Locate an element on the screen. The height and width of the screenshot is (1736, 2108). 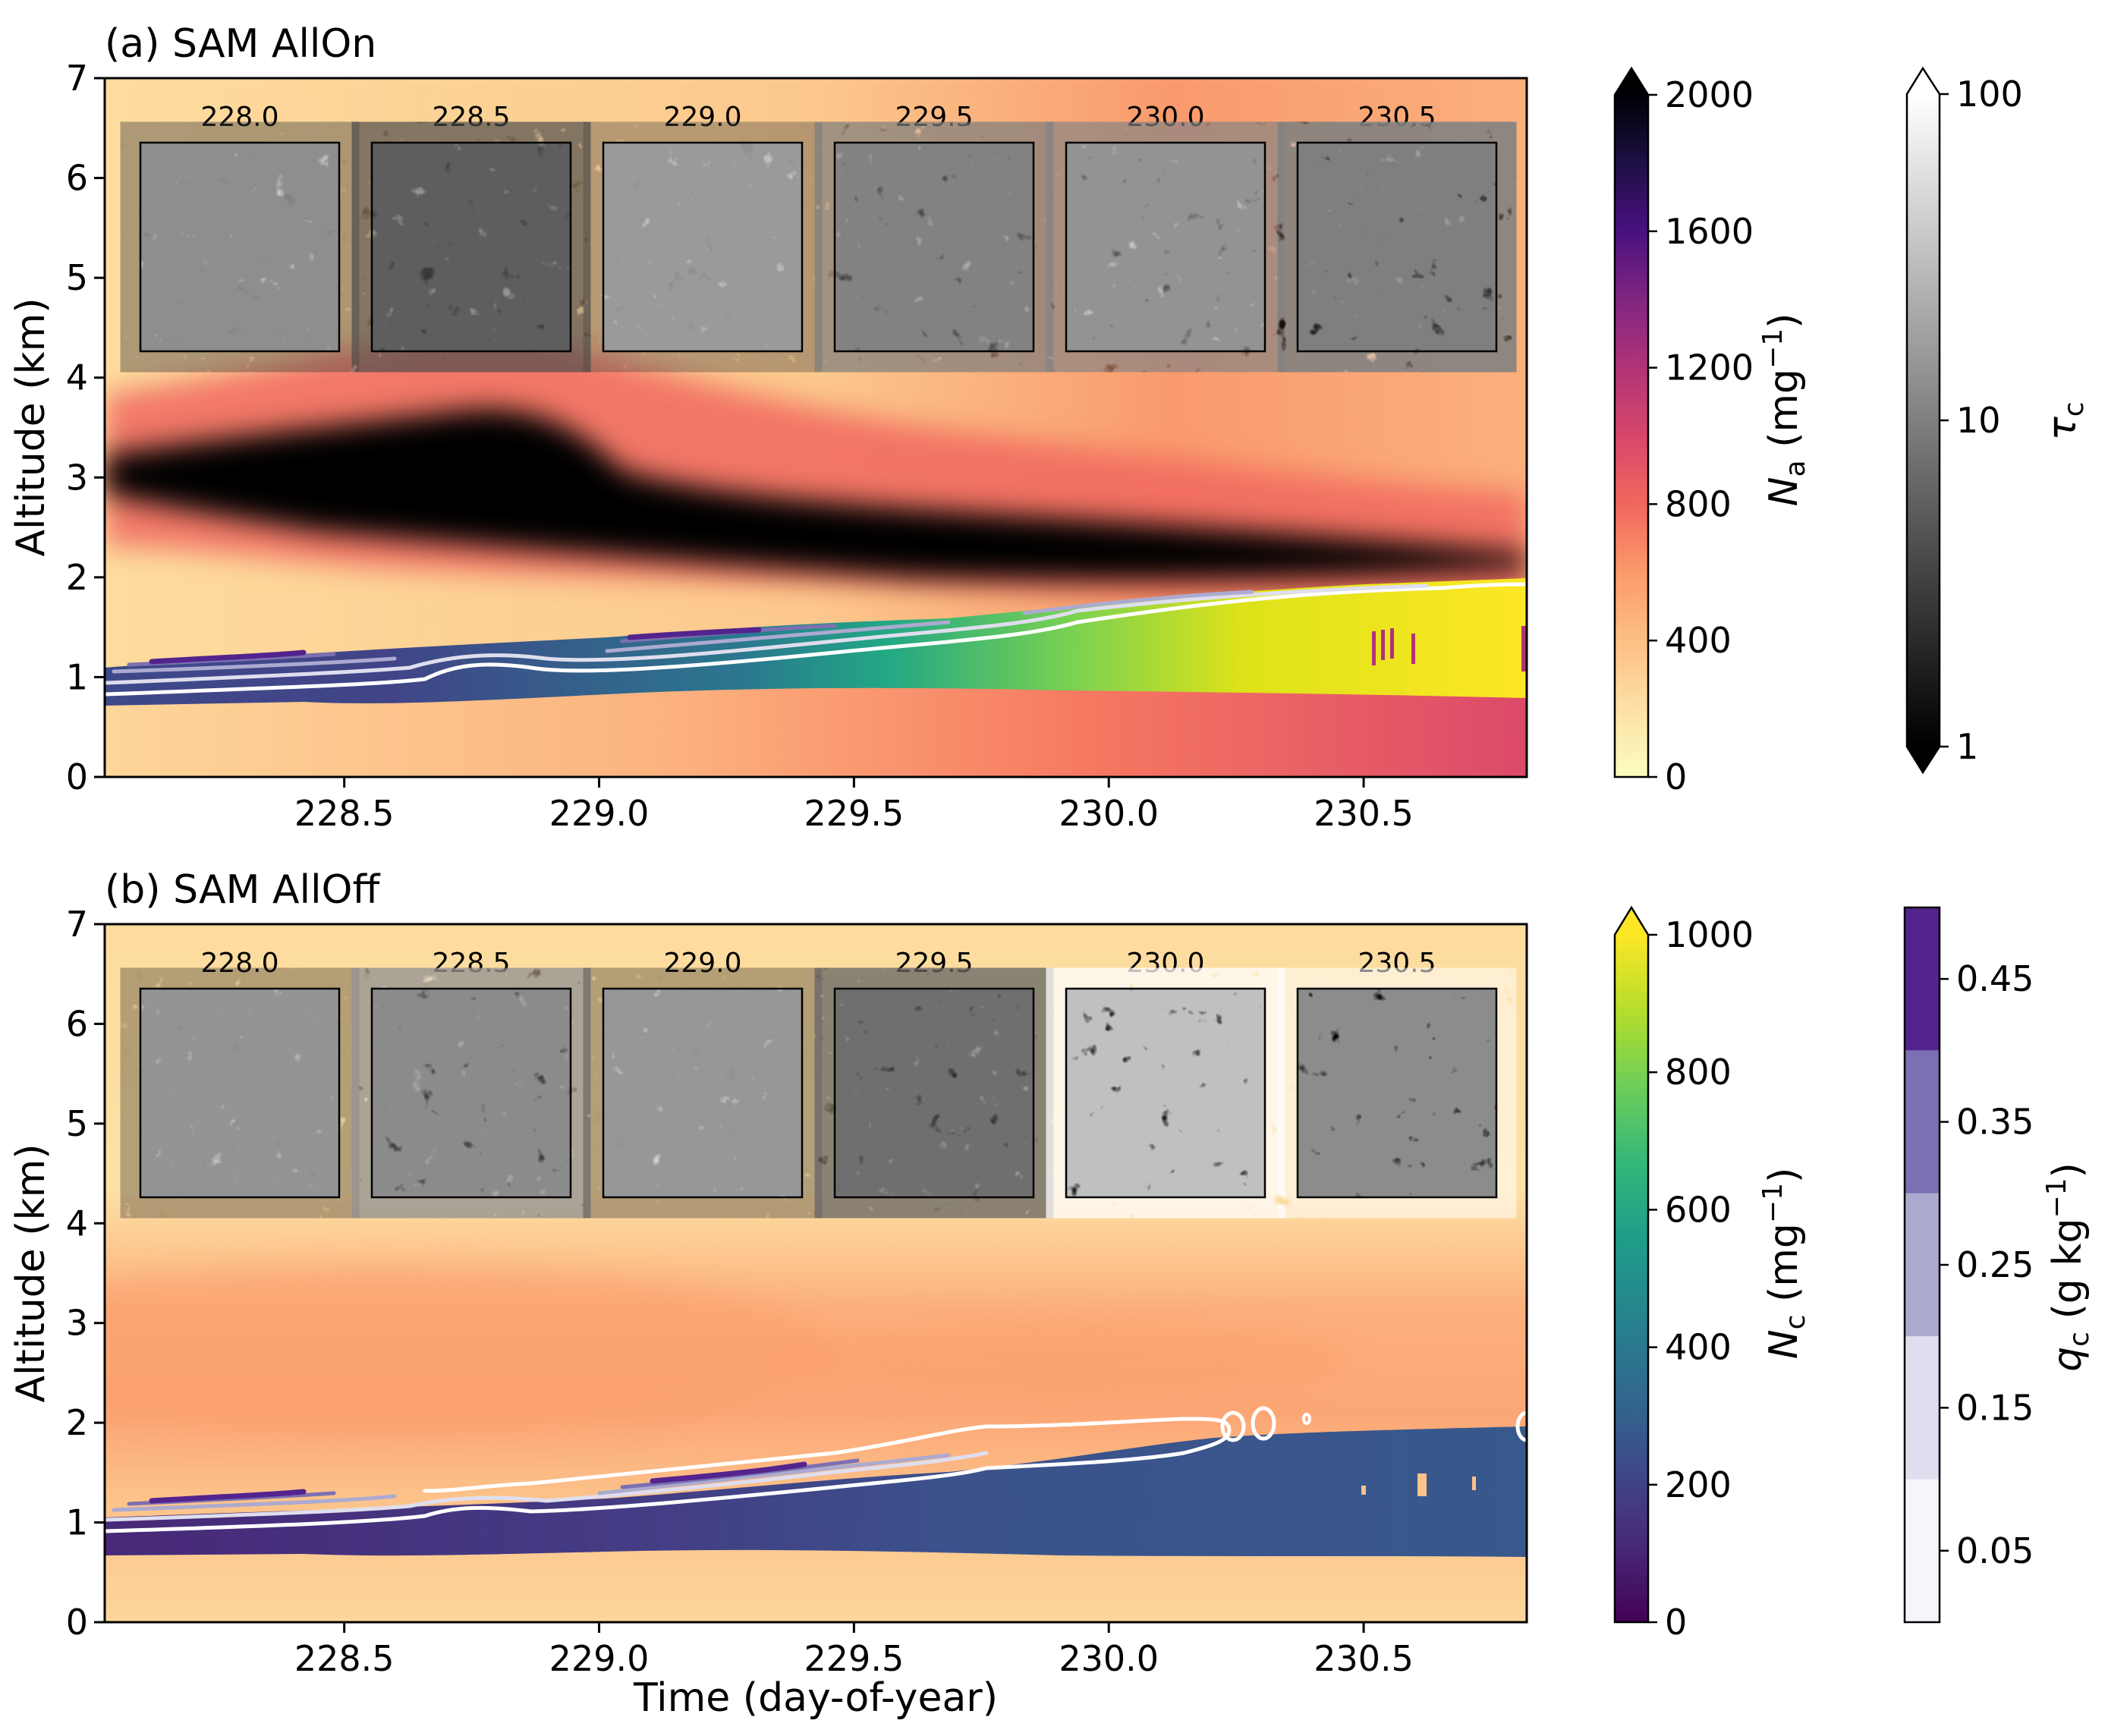
colorbar-qc-label-sub: c is located at coordinates (2079, 1339).